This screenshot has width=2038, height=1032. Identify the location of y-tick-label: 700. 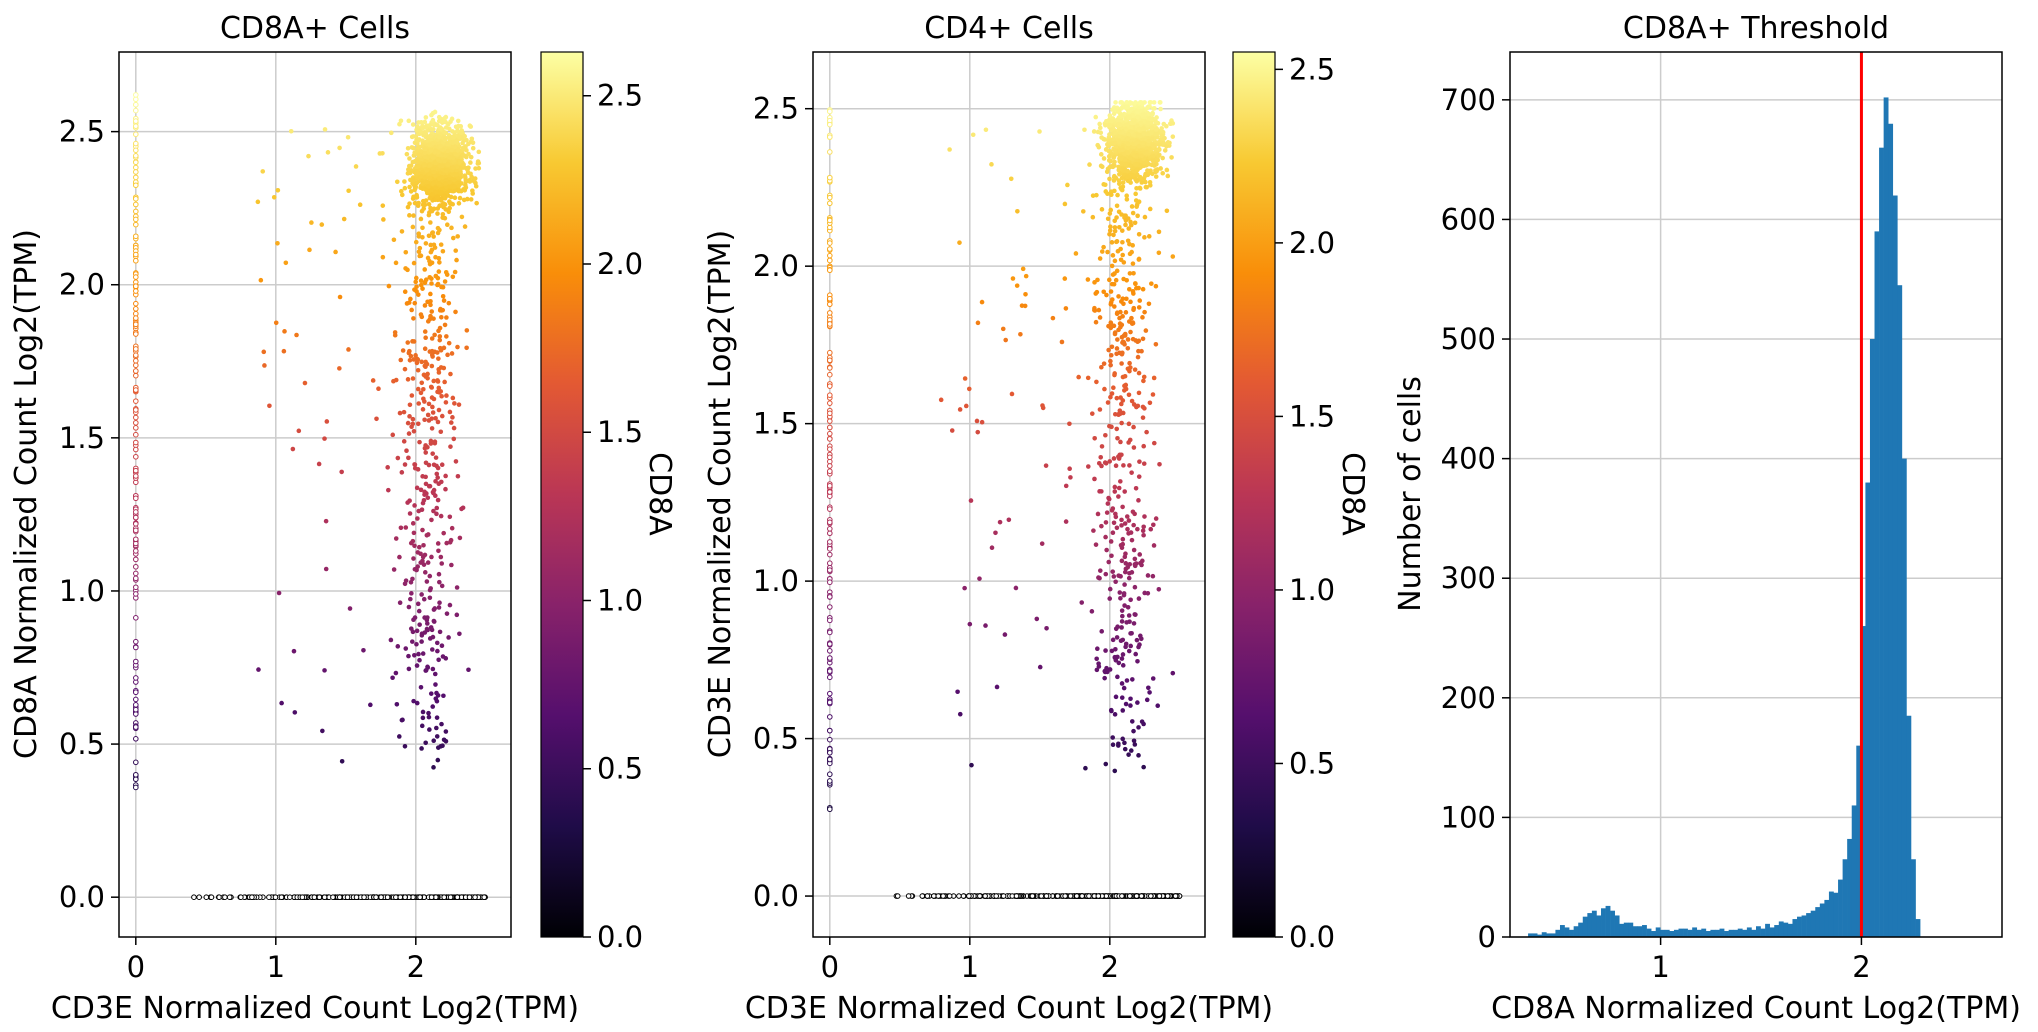
(1468, 100).